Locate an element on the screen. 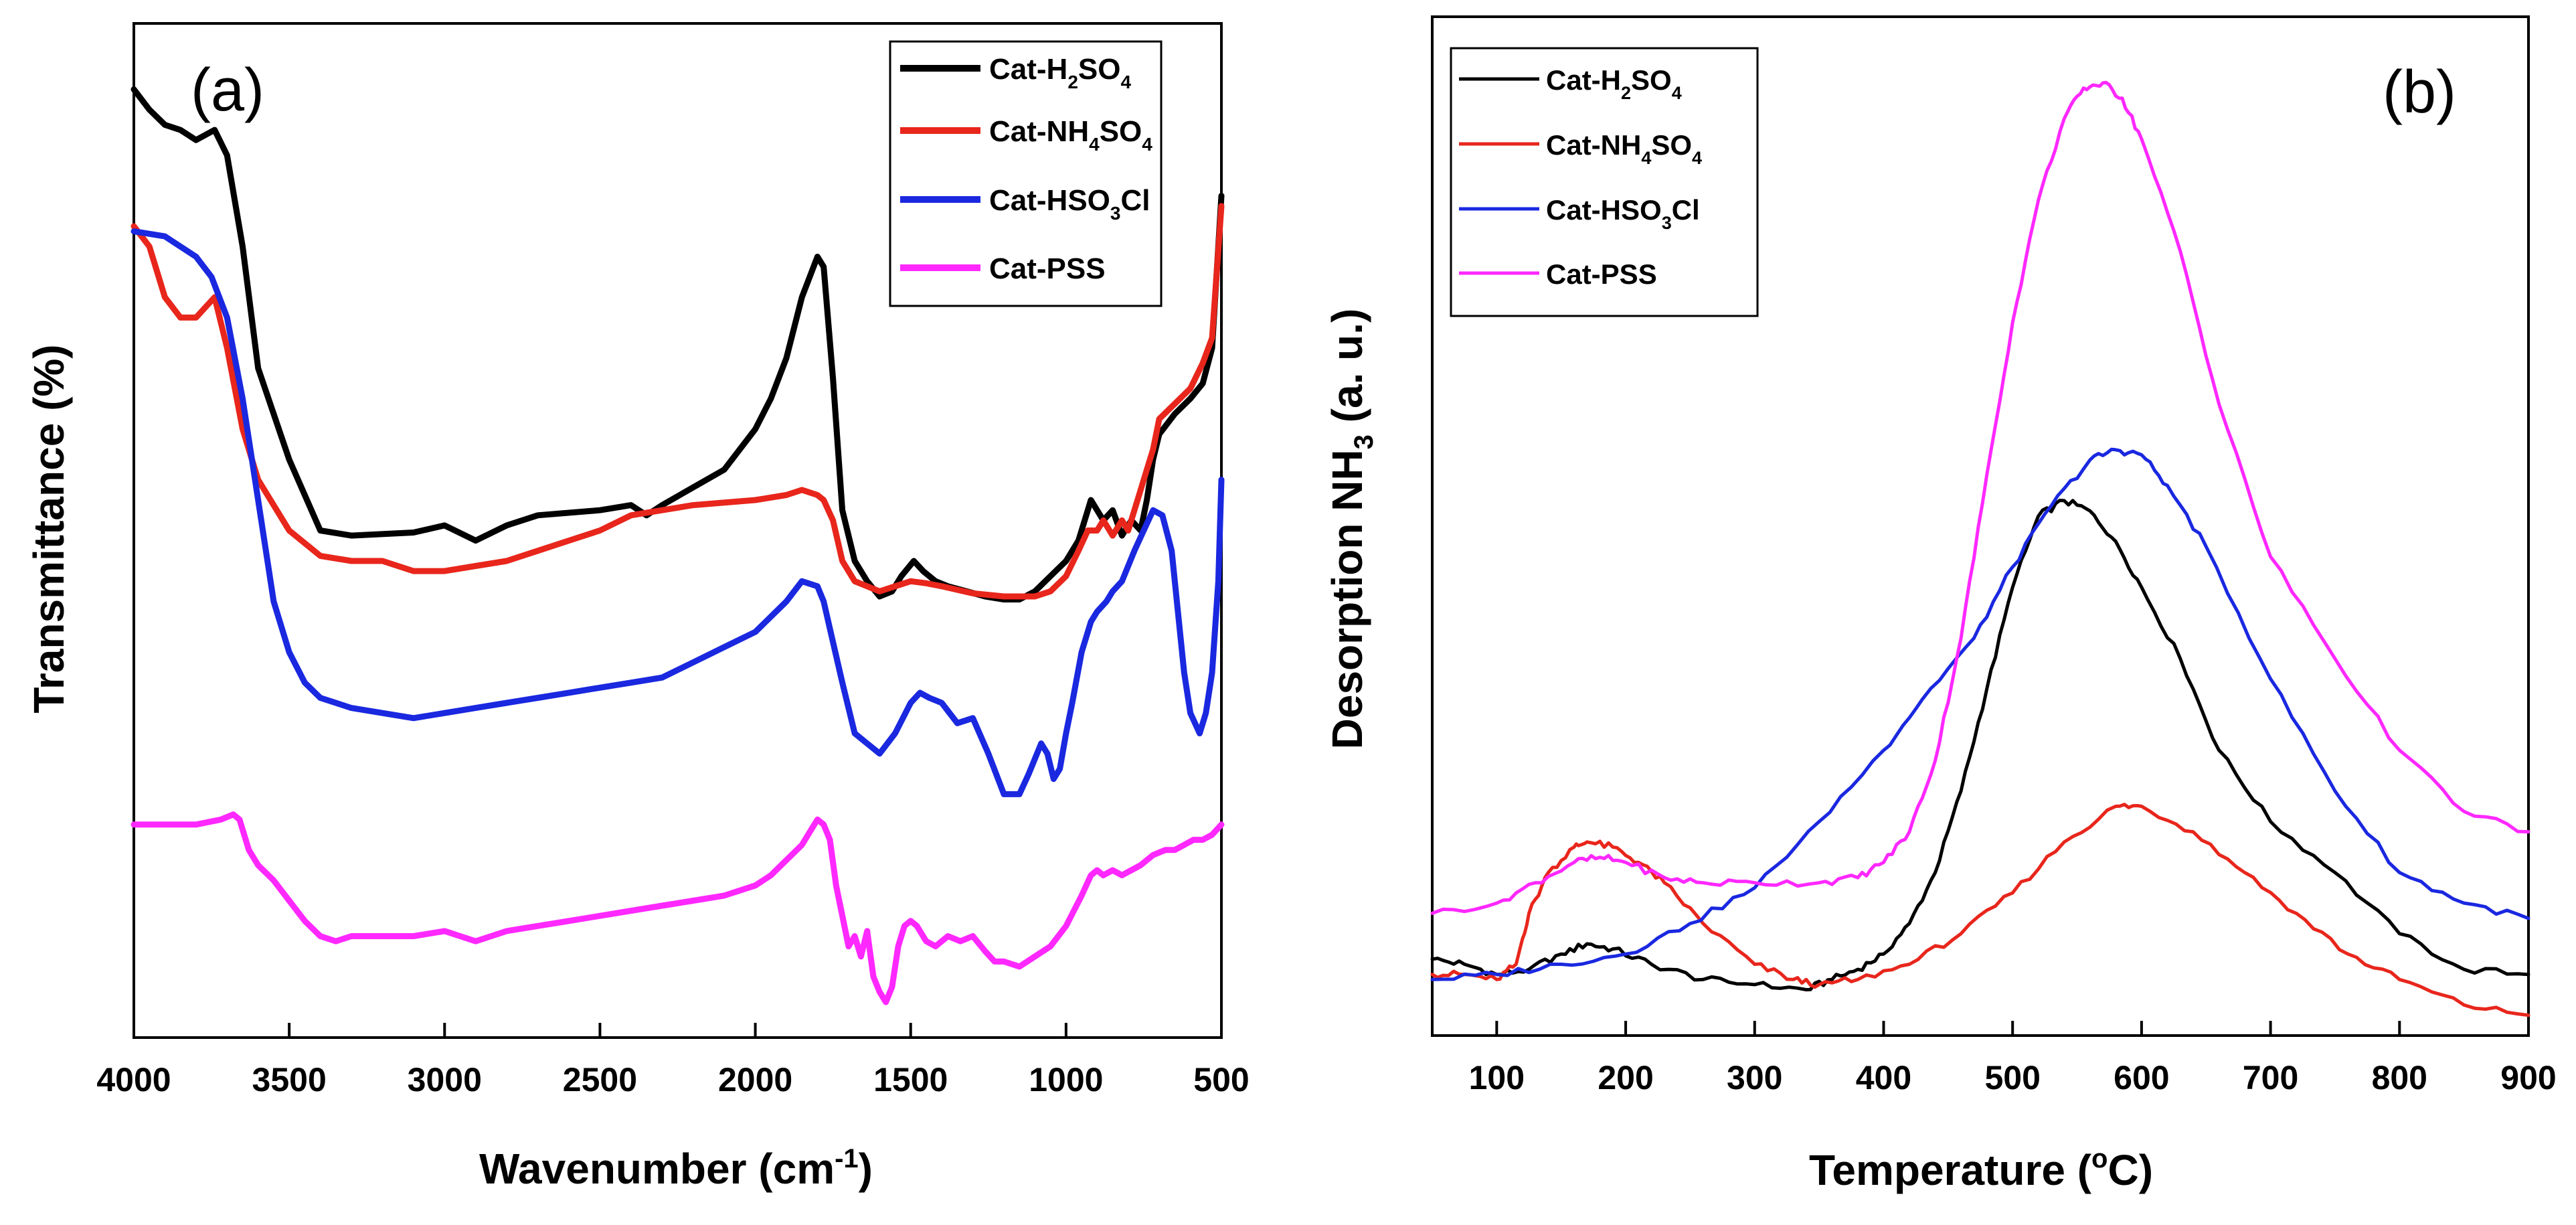  x-tick-label: 100 is located at coordinates (1497, 1077).